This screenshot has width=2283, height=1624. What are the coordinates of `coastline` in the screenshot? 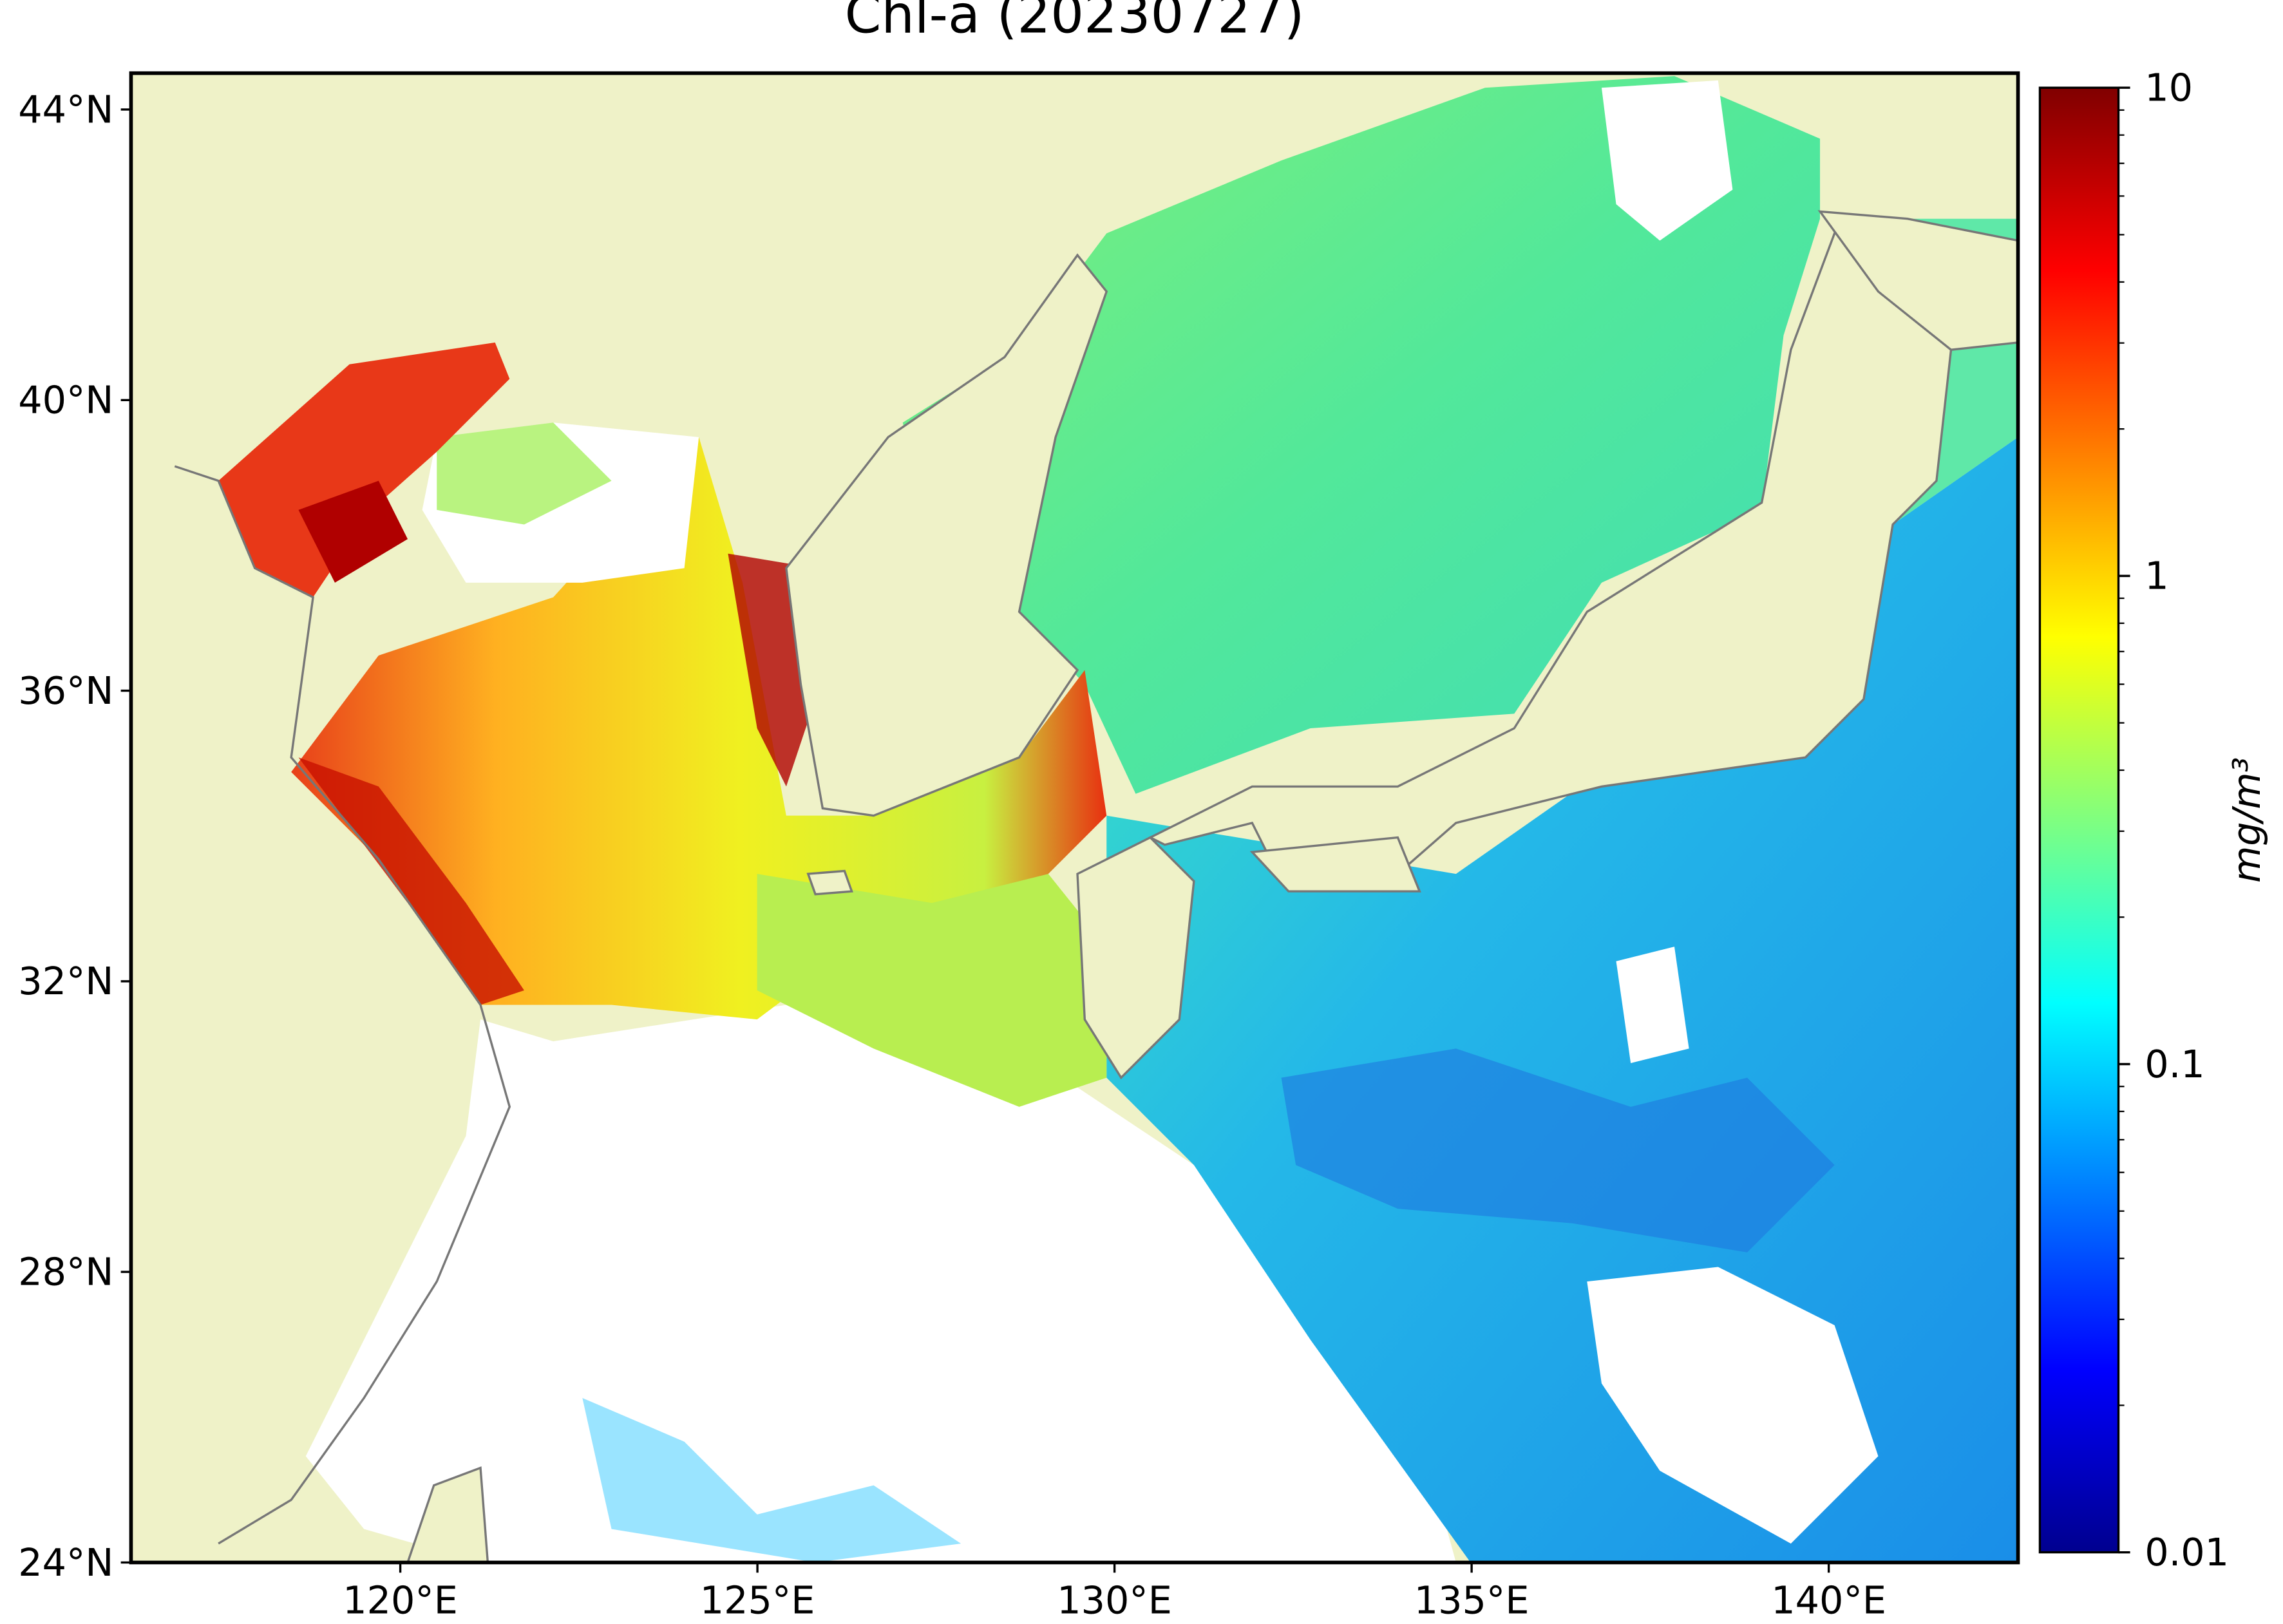 It's located at (342, 1005).